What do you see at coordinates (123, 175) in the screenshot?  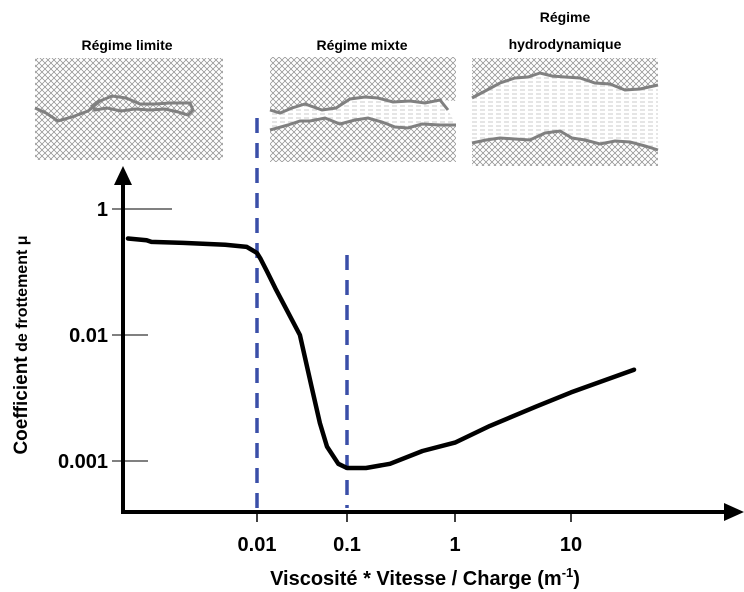 I see `y-axis-arrowhead` at bounding box center [123, 175].